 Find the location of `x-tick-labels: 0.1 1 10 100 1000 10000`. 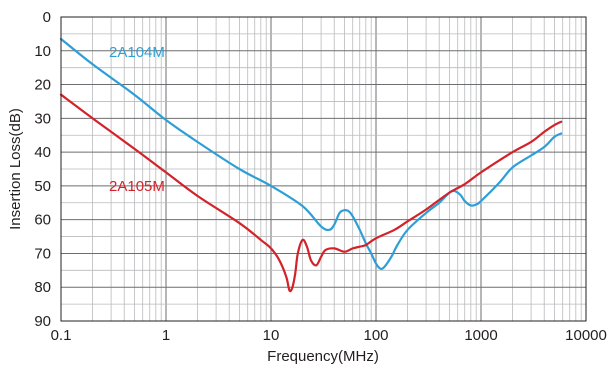

x-tick-labels: 0.1 1 10 100 1000 10000 is located at coordinates (329, 335).